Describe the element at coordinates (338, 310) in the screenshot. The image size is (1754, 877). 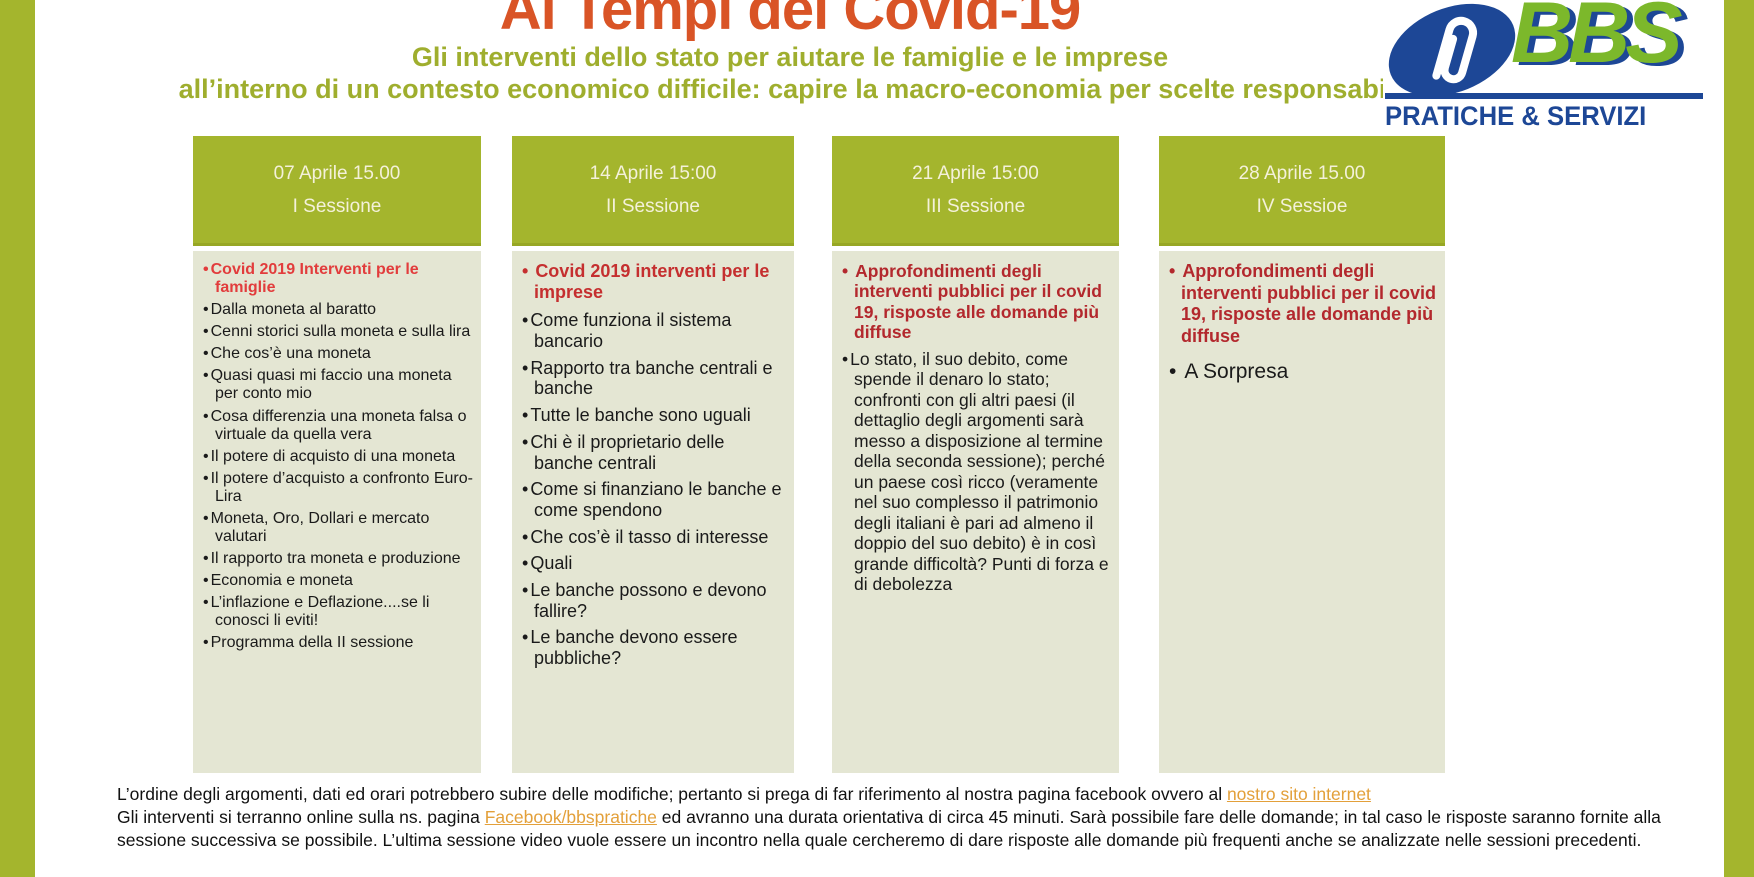
I see `topic-item: Dalla moneta al baratto` at that location.